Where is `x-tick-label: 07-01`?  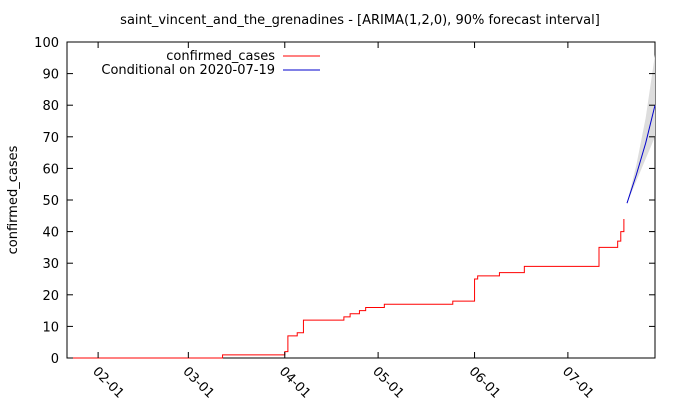
x-tick-label: 07-01 is located at coordinates (577, 382).